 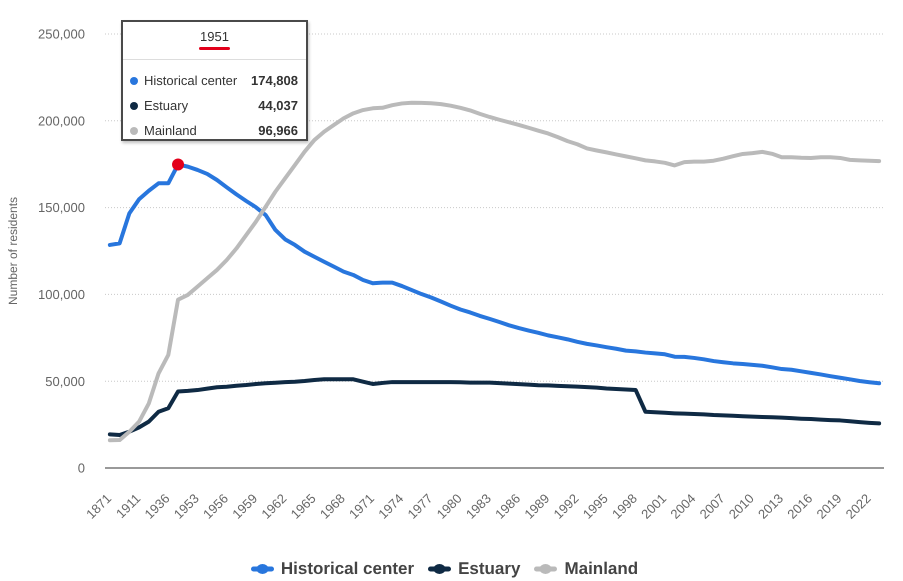 I want to click on text: Estuary, so click(x=166, y=105).